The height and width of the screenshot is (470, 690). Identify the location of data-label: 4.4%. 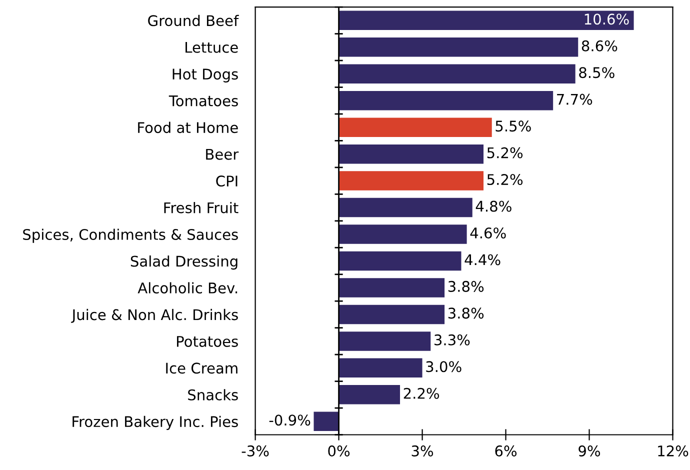
(482, 260).